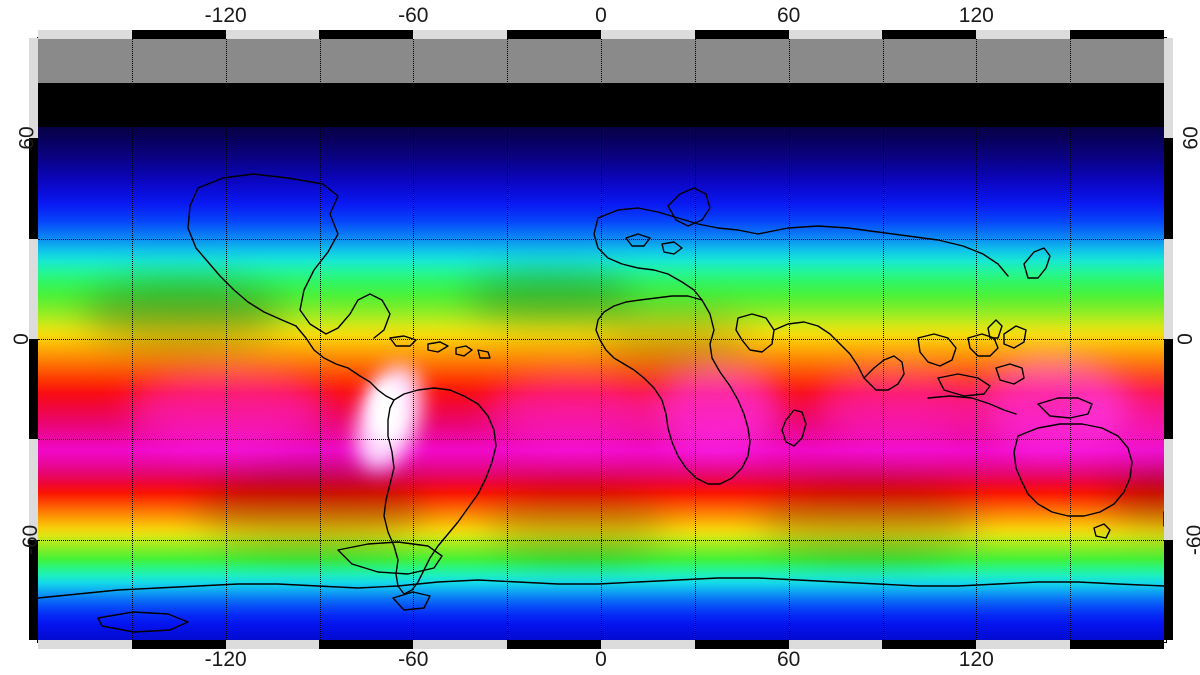 Image resolution: width=1200 pixels, height=675 pixels. I want to click on ytick-left-2: -60, so click(31, 539).